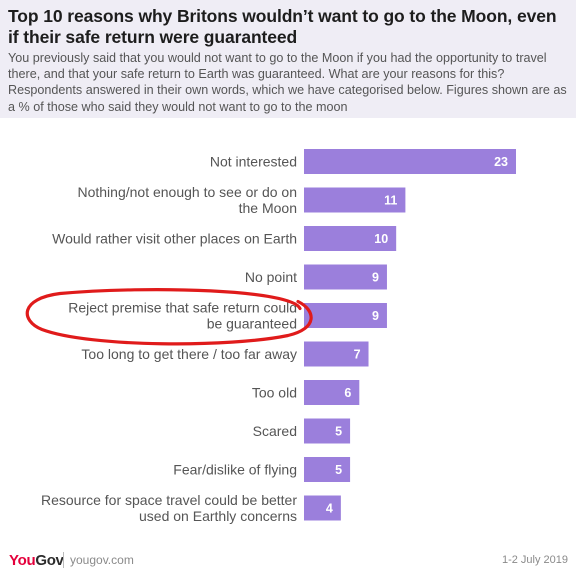 This screenshot has height=576, width=576. What do you see at coordinates (268, 208) in the screenshot?
I see `category-label: the Moon` at bounding box center [268, 208].